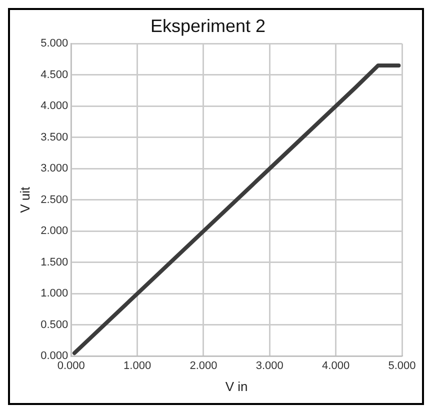  I want to click on y-tick-label: 4.500, so click(54, 74).